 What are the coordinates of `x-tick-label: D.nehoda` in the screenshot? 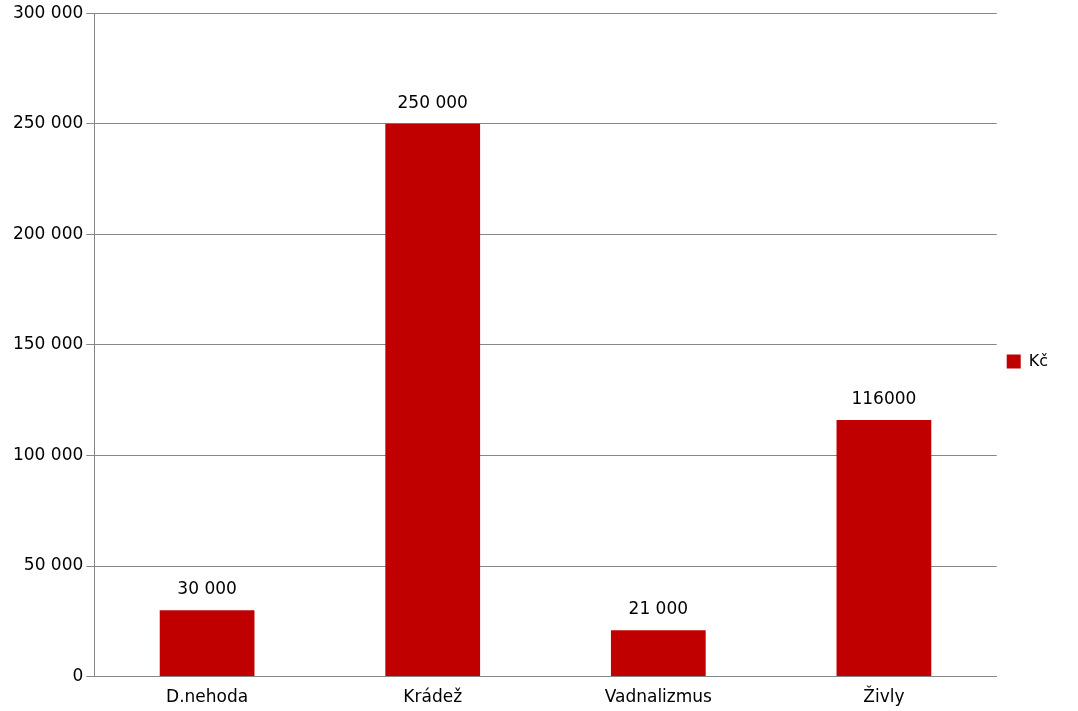 It's located at (207, 696).